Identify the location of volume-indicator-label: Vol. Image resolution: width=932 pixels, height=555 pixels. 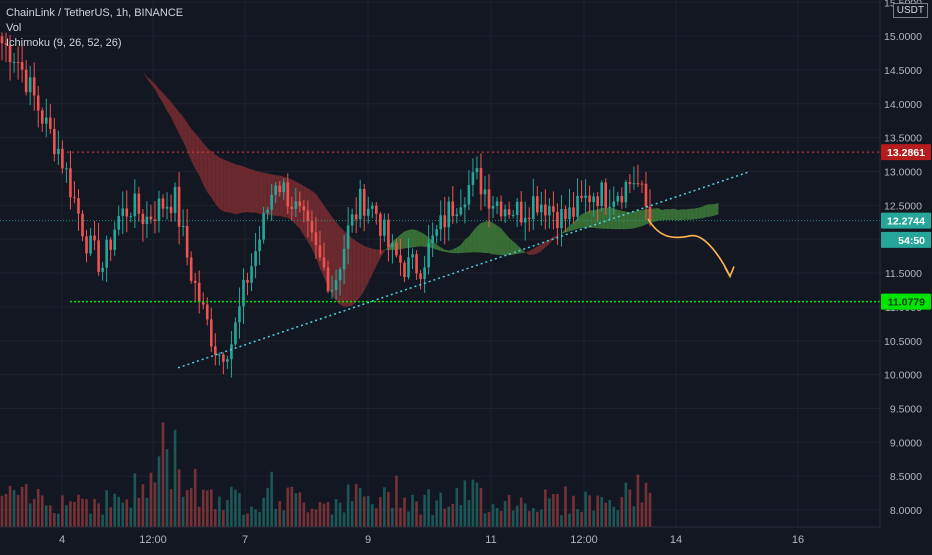
(14, 28).